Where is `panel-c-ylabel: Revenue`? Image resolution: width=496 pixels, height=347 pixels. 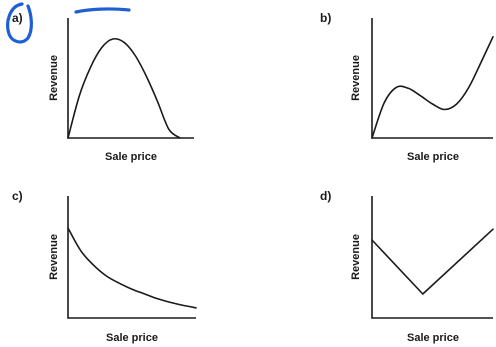 panel-c-ylabel: Revenue is located at coordinates (54, 257).